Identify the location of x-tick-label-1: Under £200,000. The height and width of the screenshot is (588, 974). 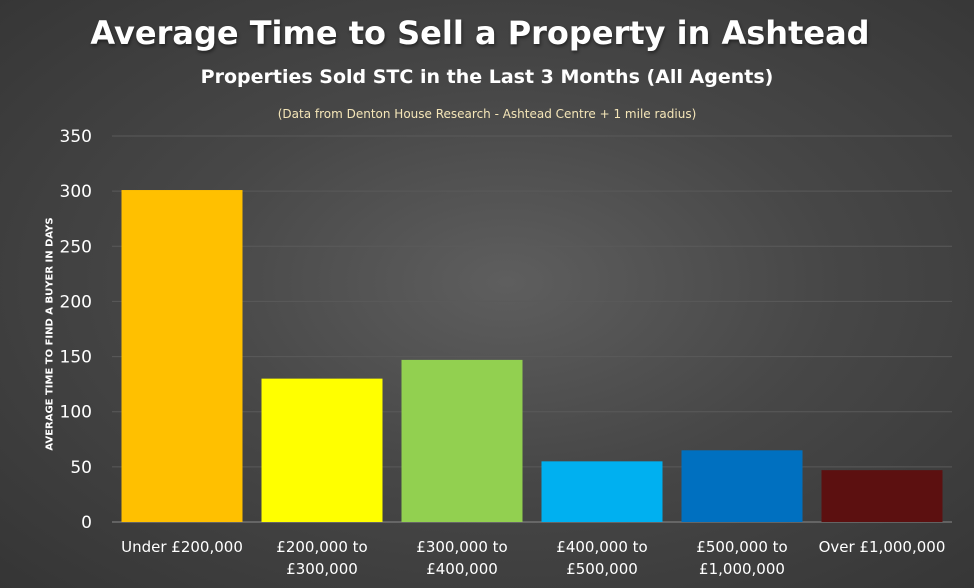
(182, 547).